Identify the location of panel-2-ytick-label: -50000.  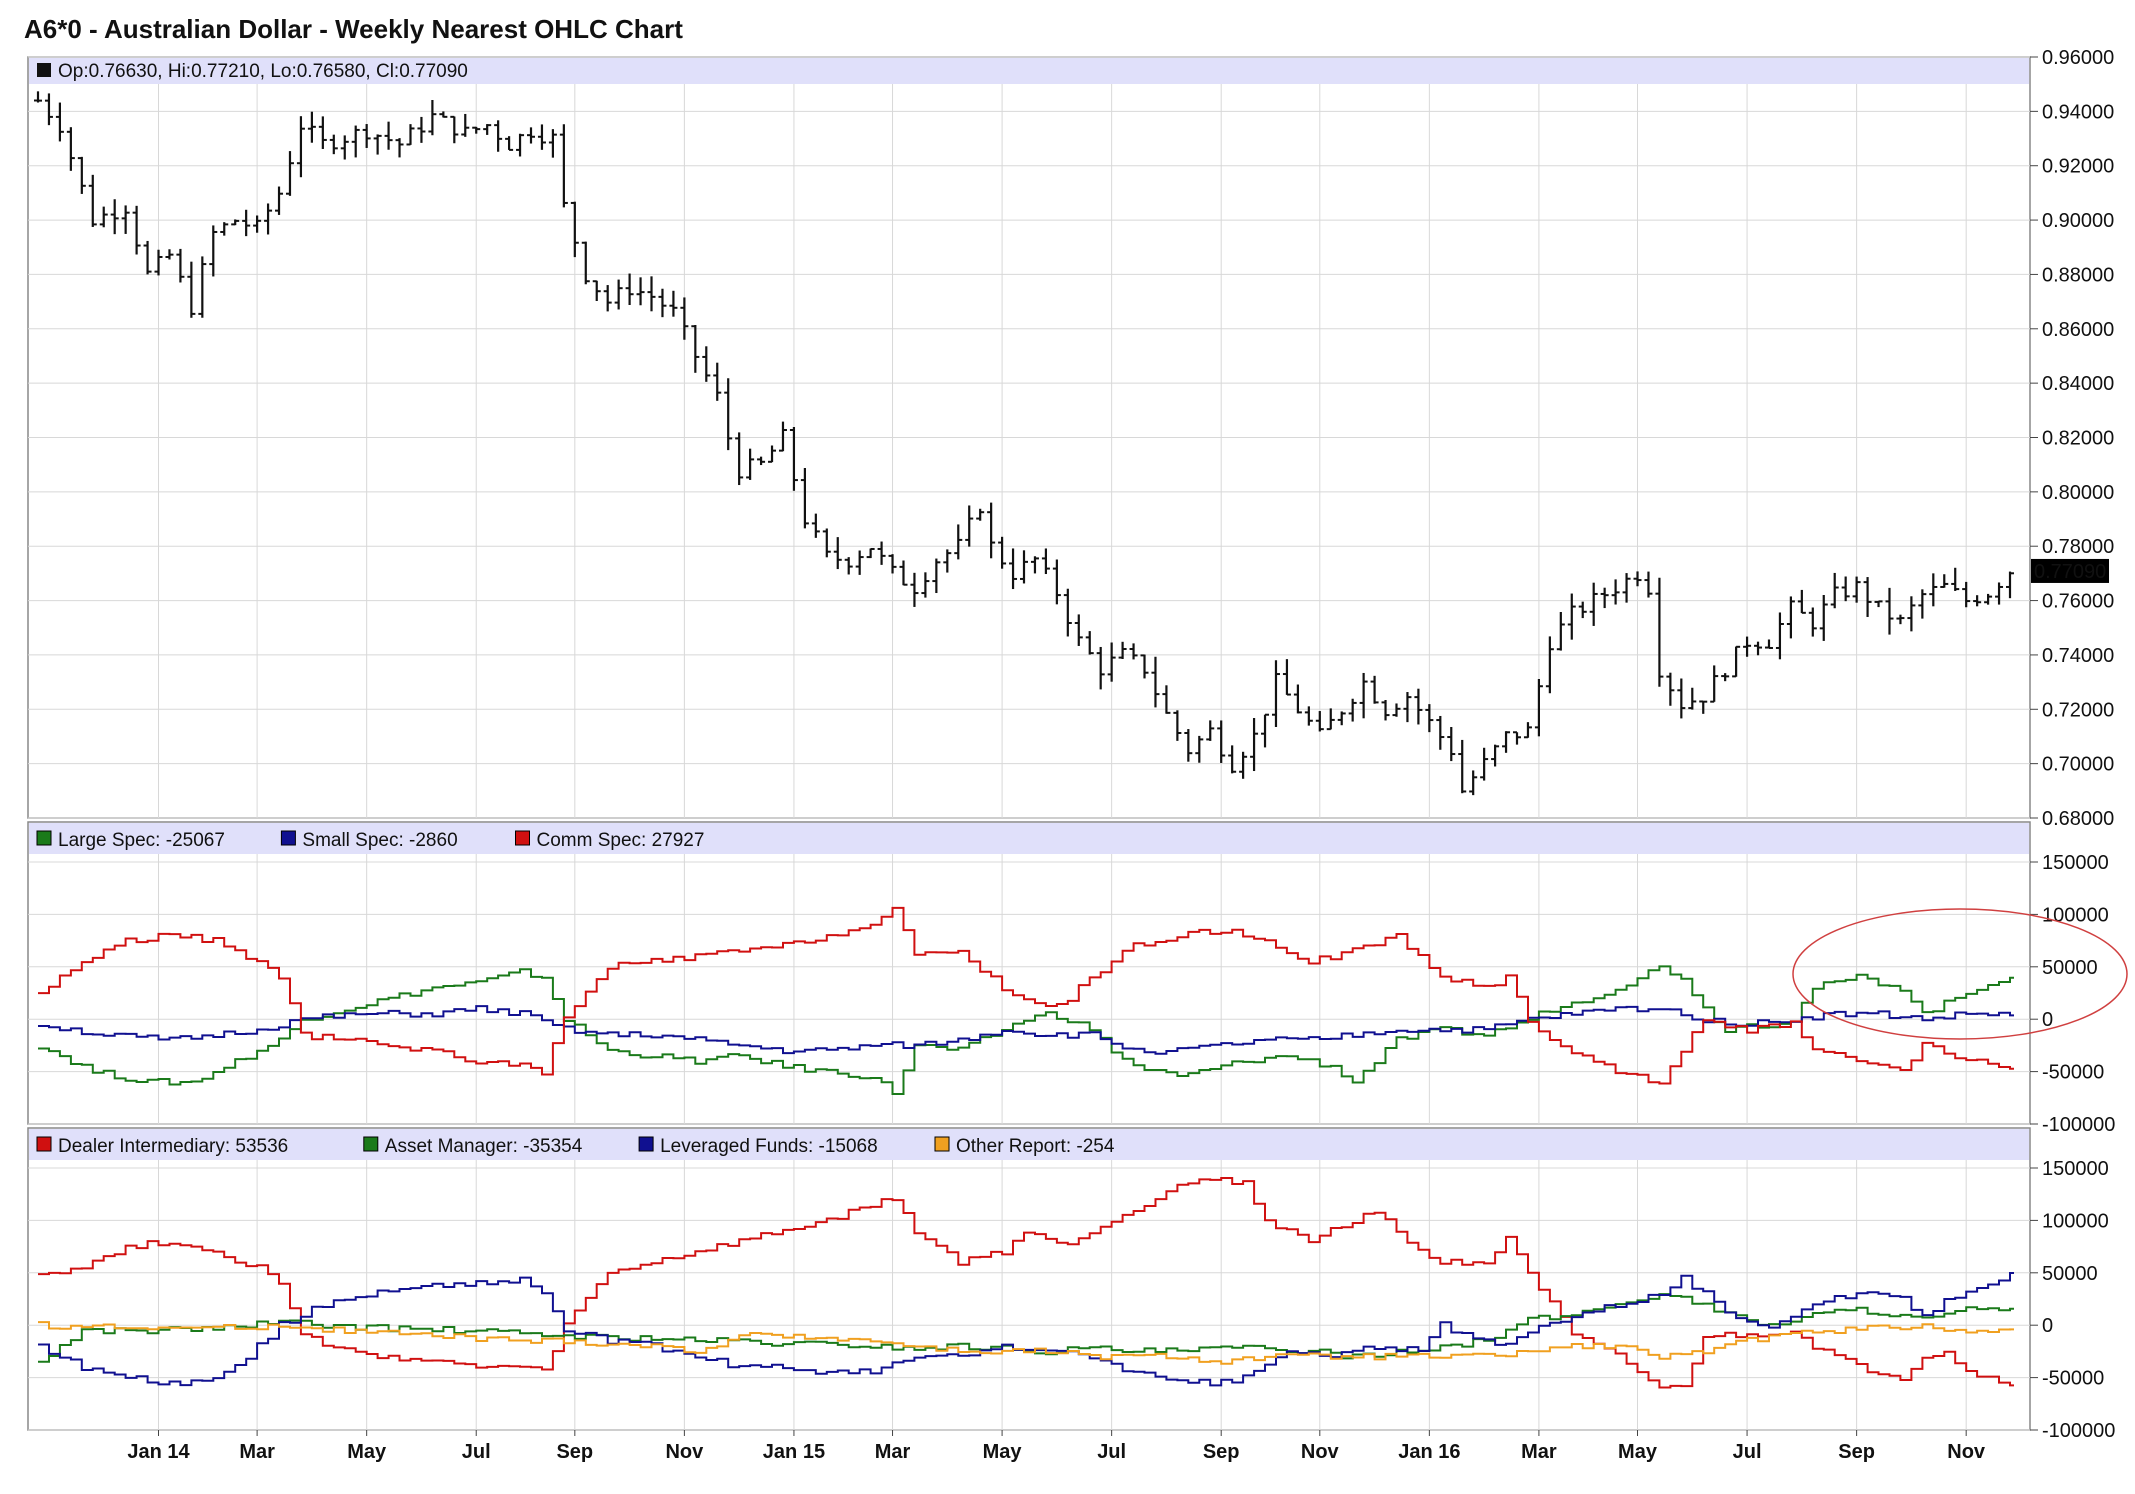
(2073, 1379).